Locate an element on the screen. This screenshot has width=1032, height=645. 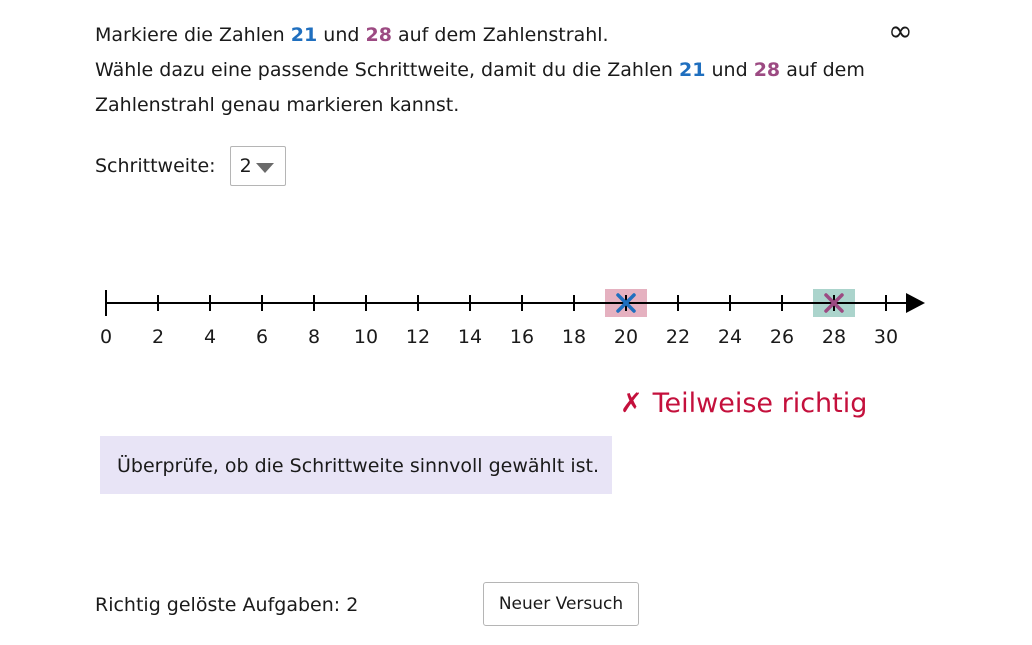
feedback-text: Teilweise richtig is located at coordinates (760, 403).